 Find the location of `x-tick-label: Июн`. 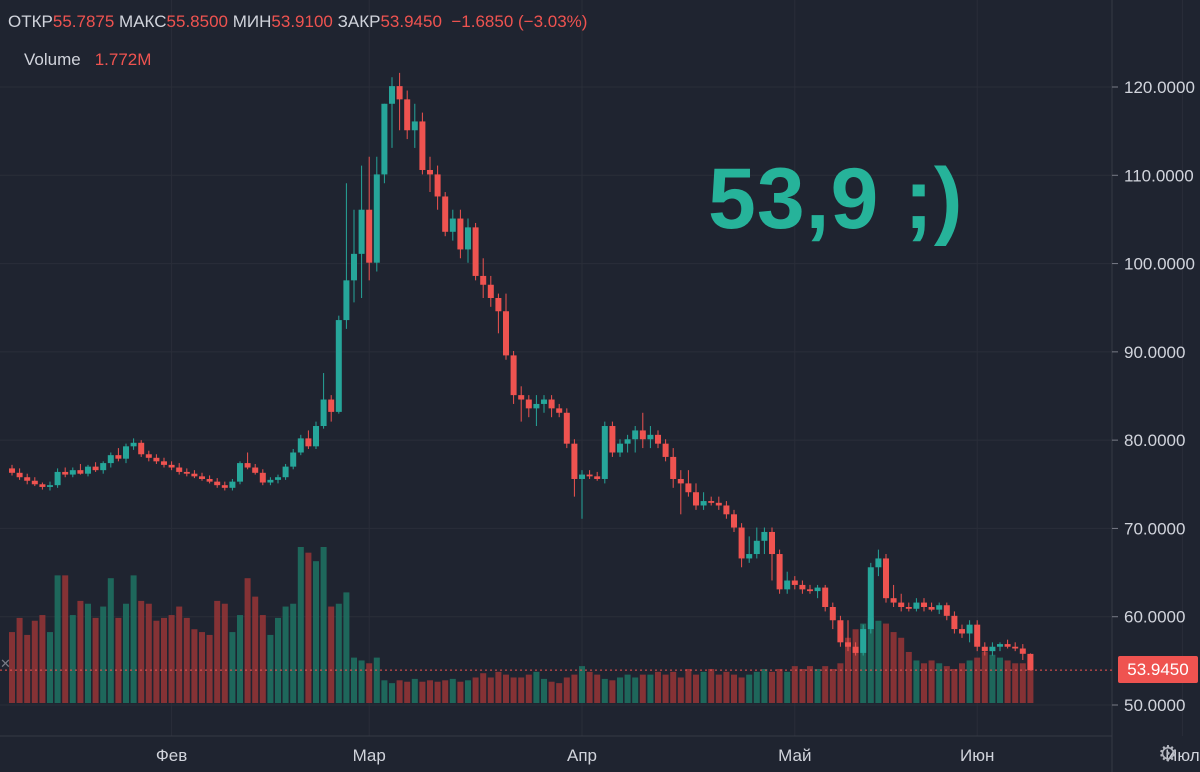

x-tick-label: Июн is located at coordinates (977, 755).